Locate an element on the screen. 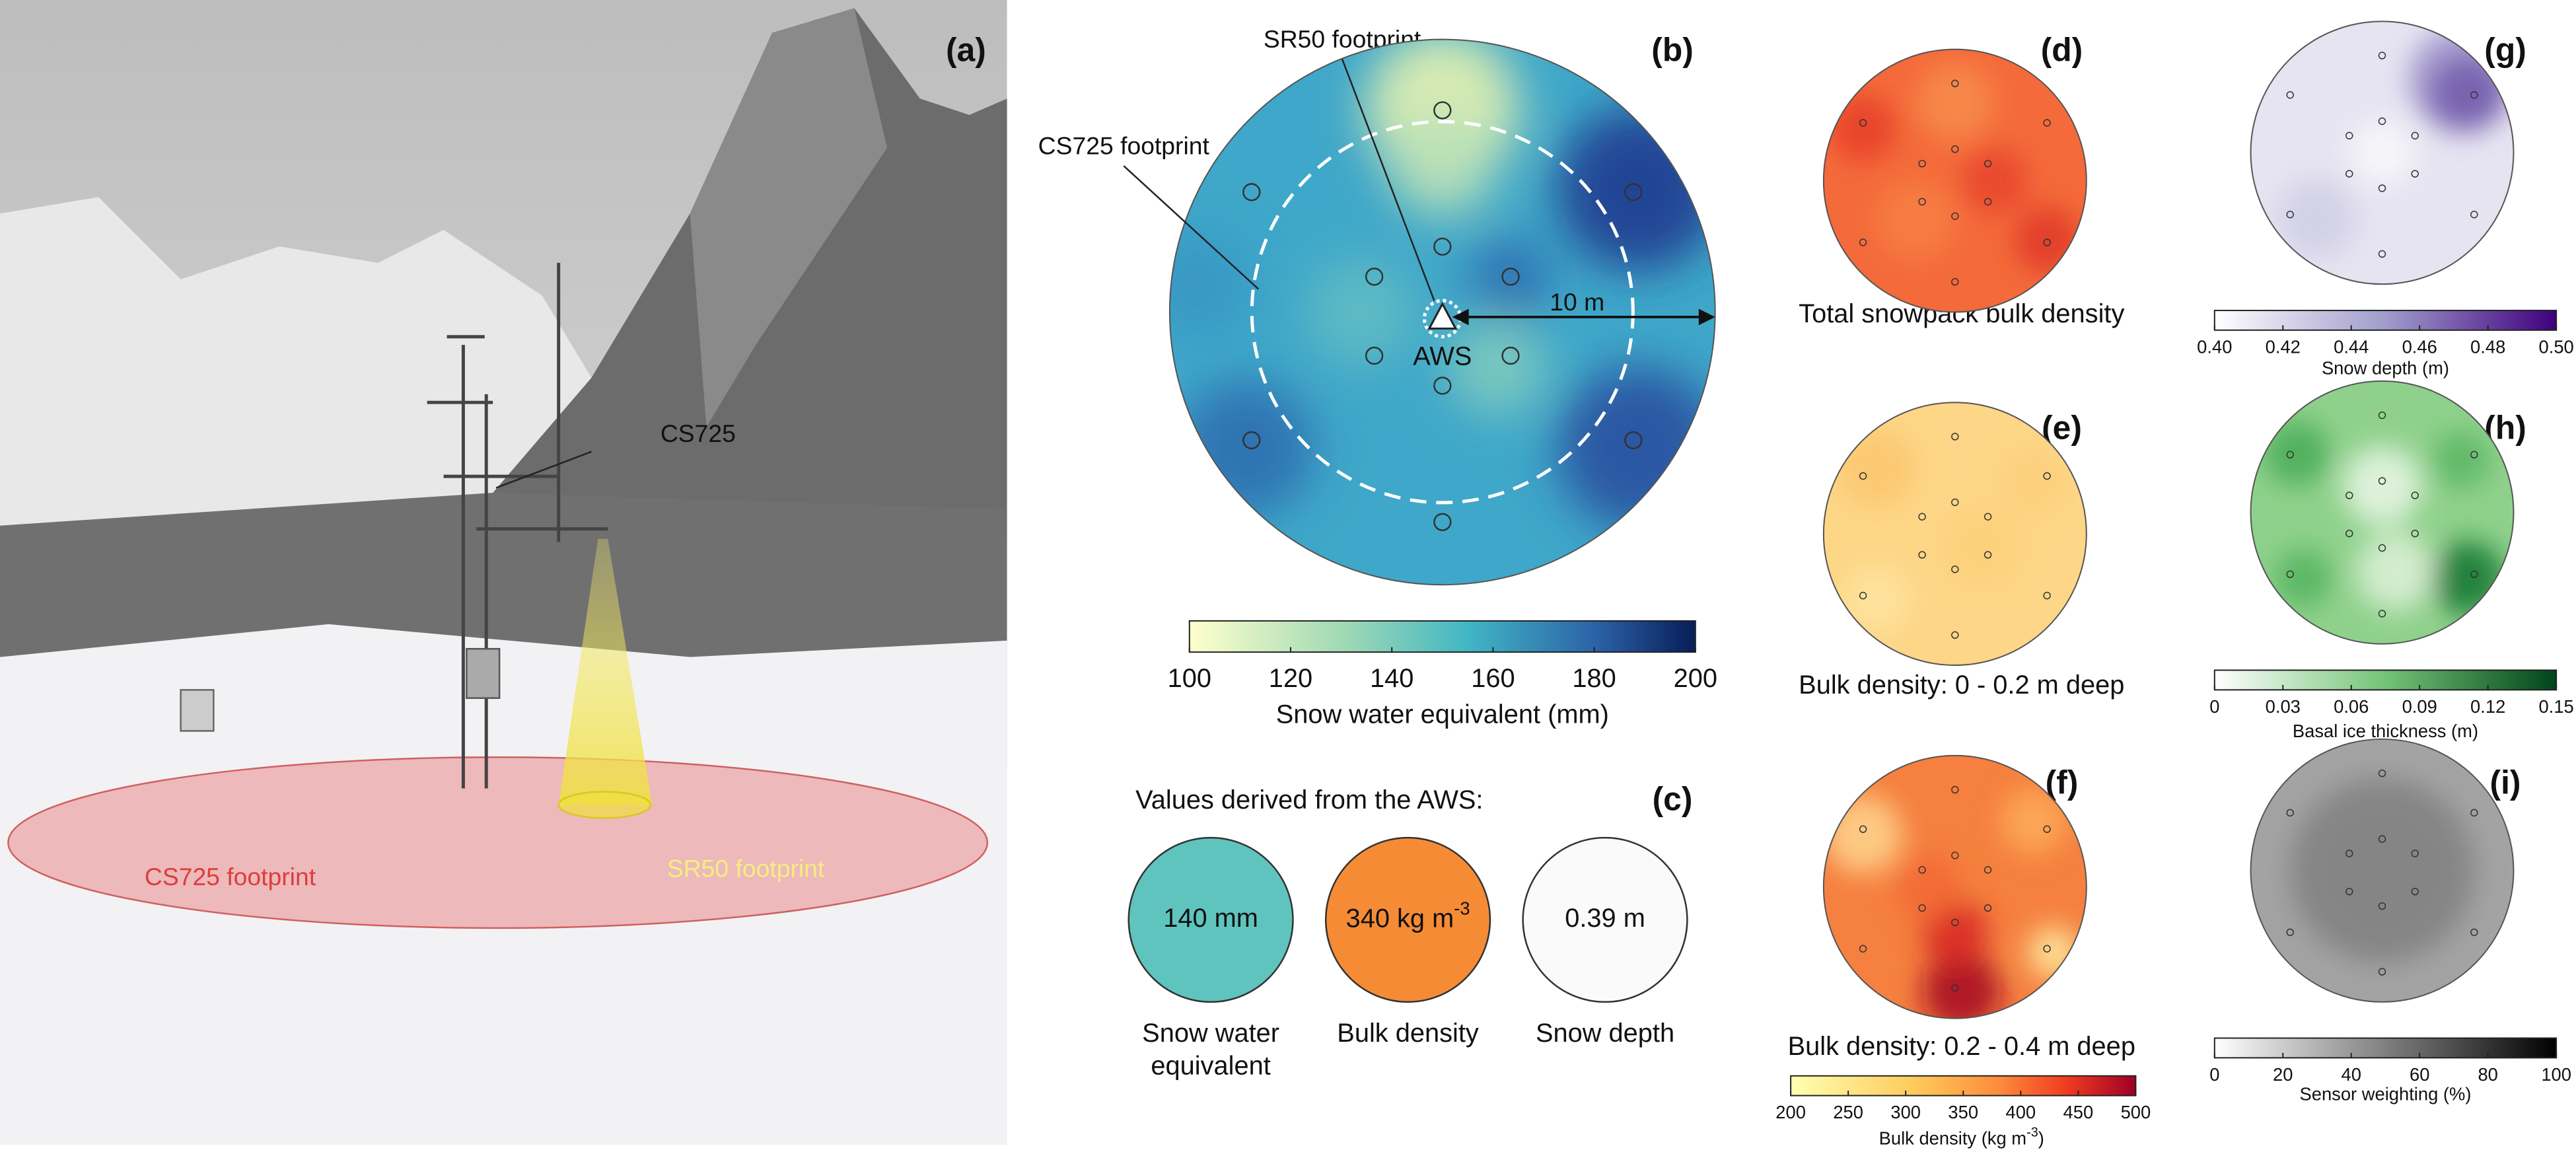 This screenshot has height=1158, width=2576. value: 140 mm is located at coordinates (1210, 918).